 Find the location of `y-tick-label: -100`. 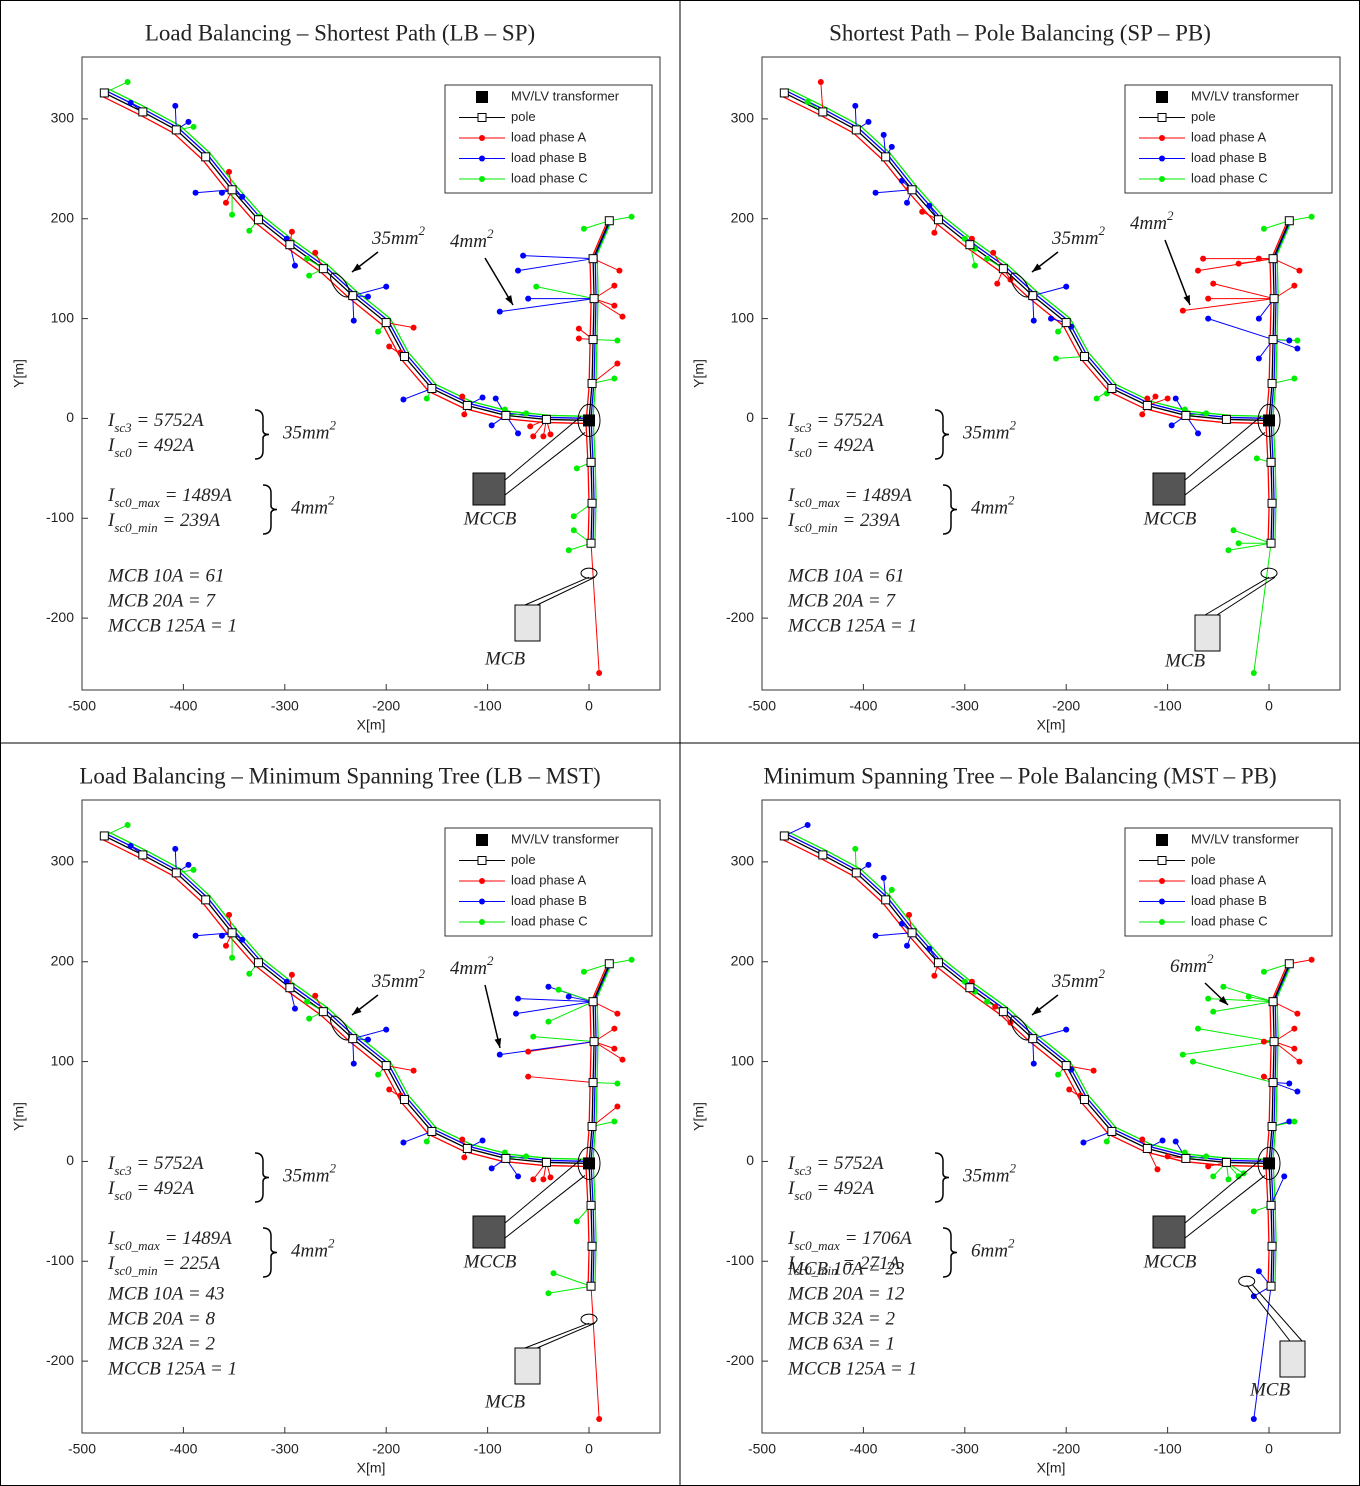

y-tick-label: -100 is located at coordinates (60, 517).